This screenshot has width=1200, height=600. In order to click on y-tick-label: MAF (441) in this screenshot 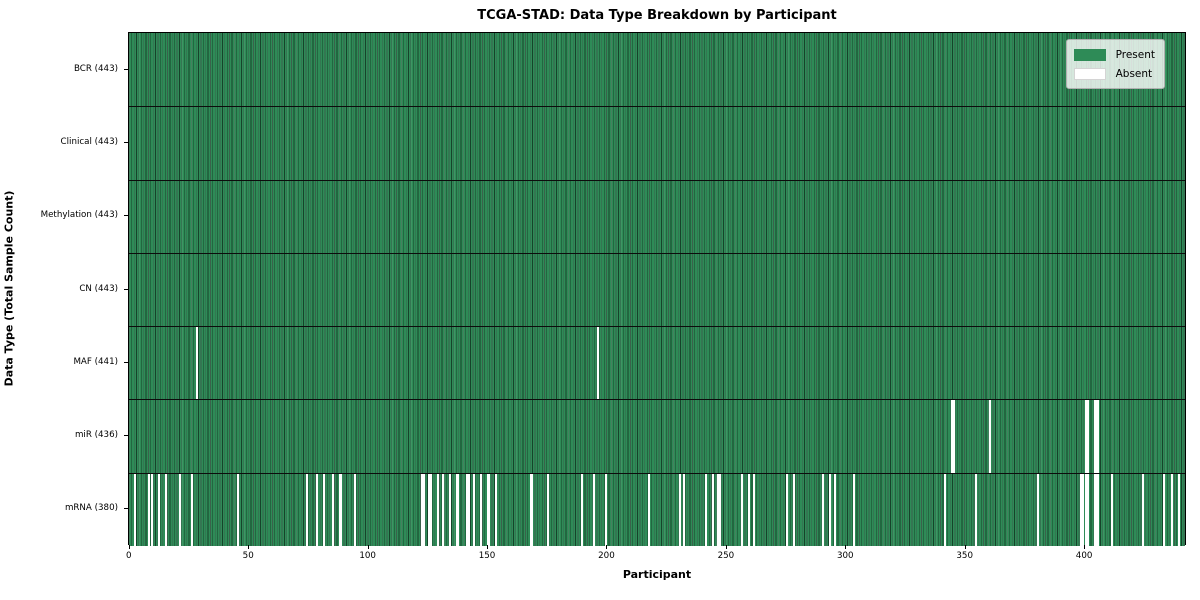, I will do `click(95, 361)`.